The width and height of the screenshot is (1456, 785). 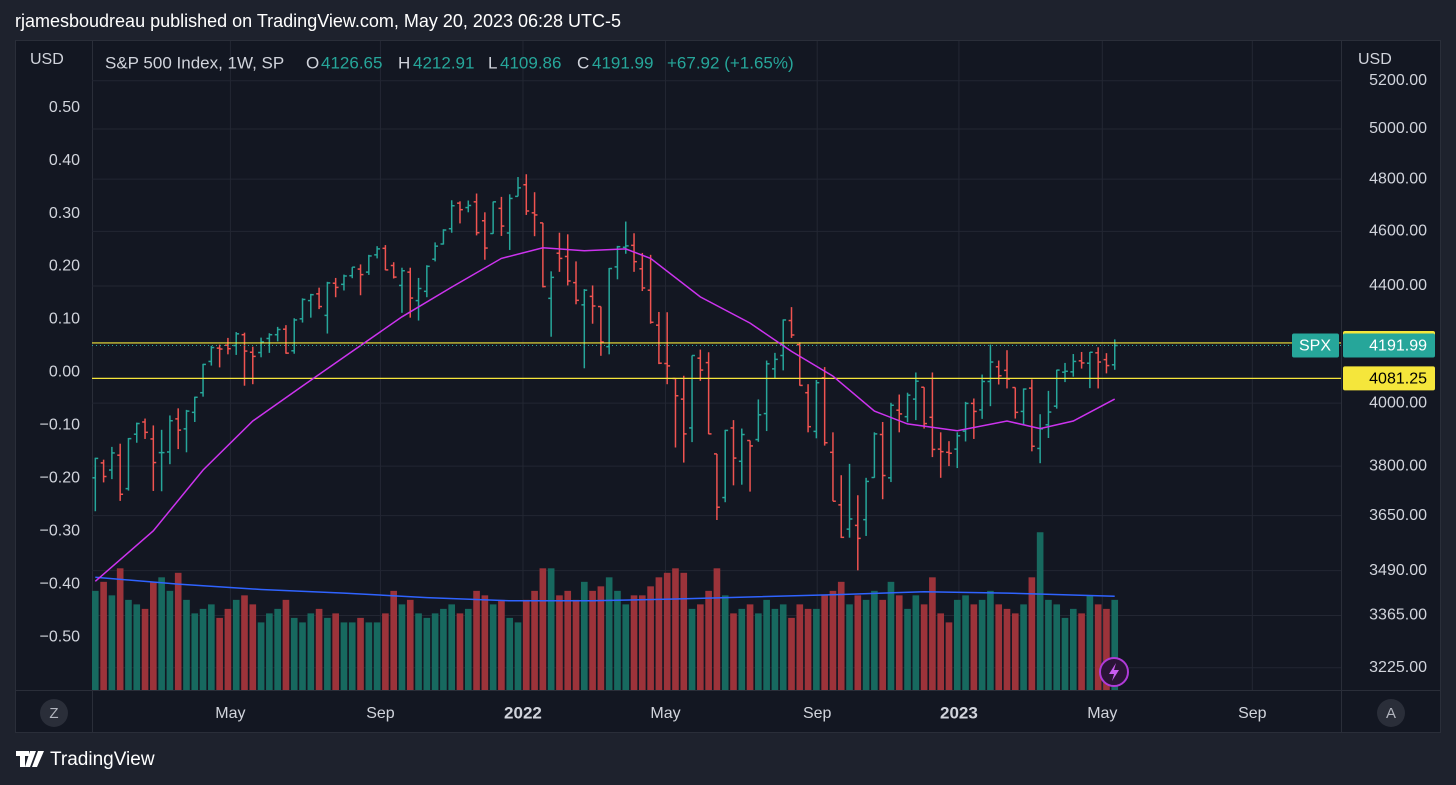 What do you see at coordinates (30, 759) in the screenshot?
I see `brand-logo` at bounding box center [30, 759].